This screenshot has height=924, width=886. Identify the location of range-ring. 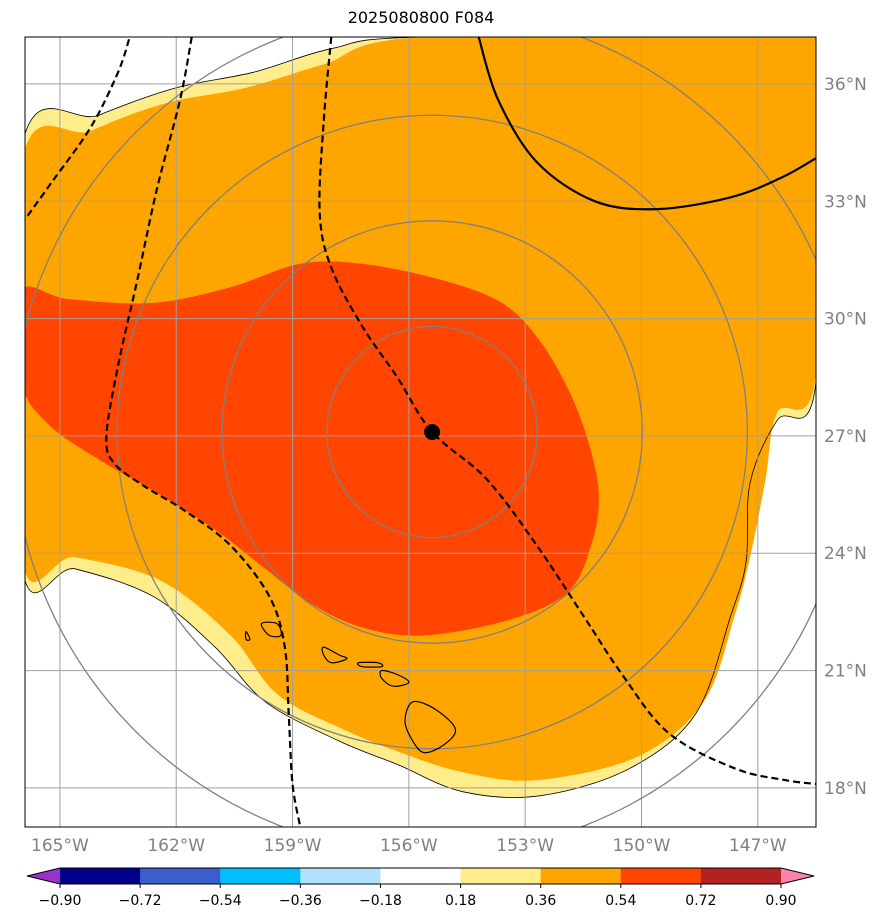
(432, 432).